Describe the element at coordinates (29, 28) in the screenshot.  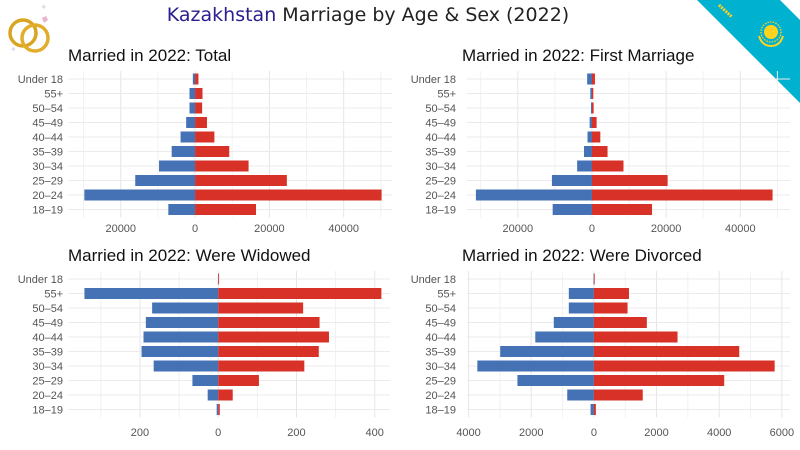
I see `wedding-rings-icon: ✦ ✦` at that location.